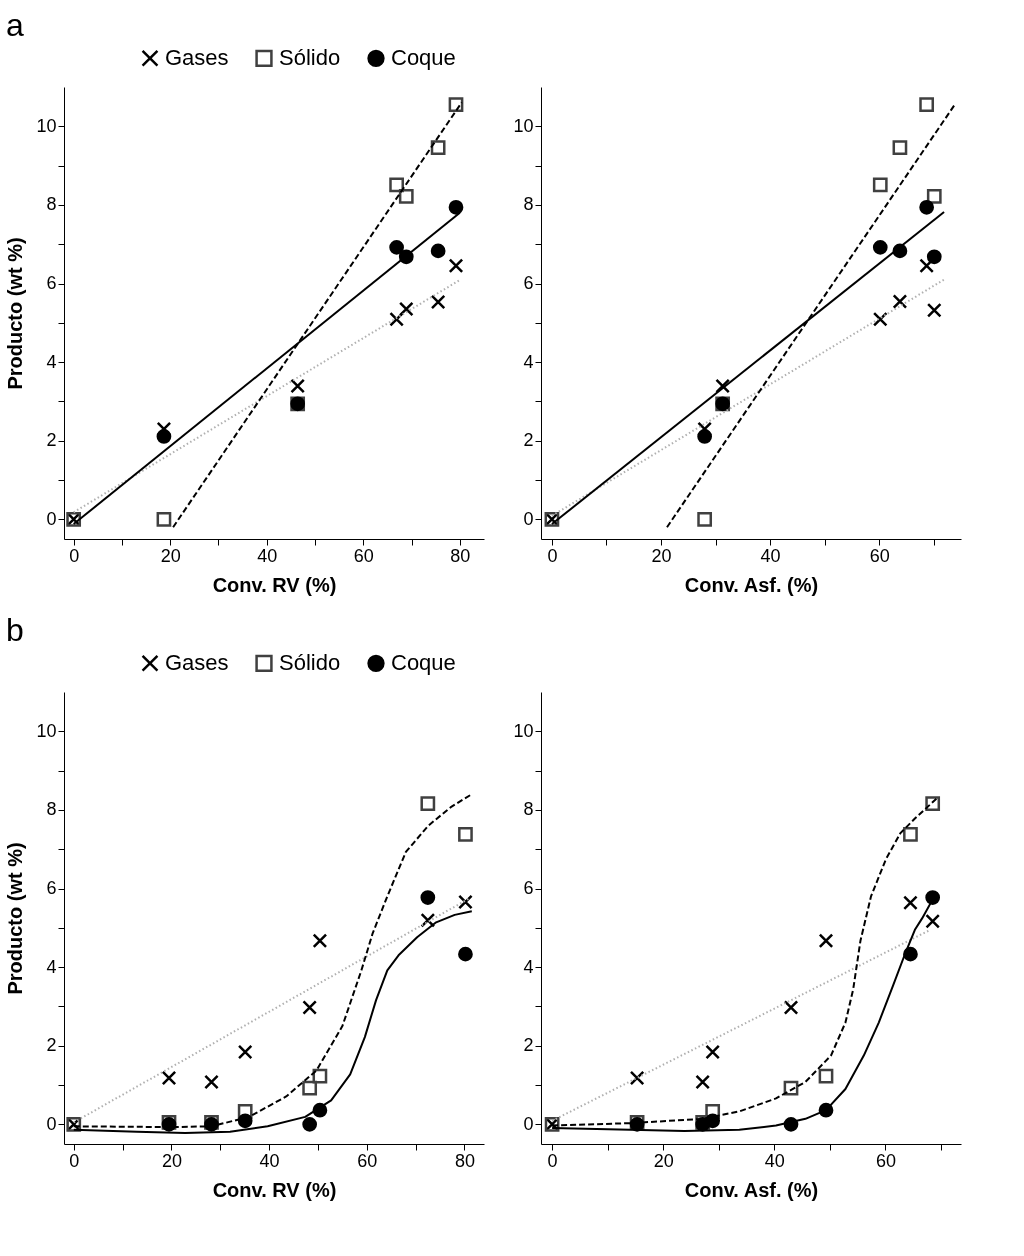 The image size is (1024, 1256). What do you see at coordinates (14, 630) in the screenshot?
I see `chart-title: b` at bounding box center [14, 630].